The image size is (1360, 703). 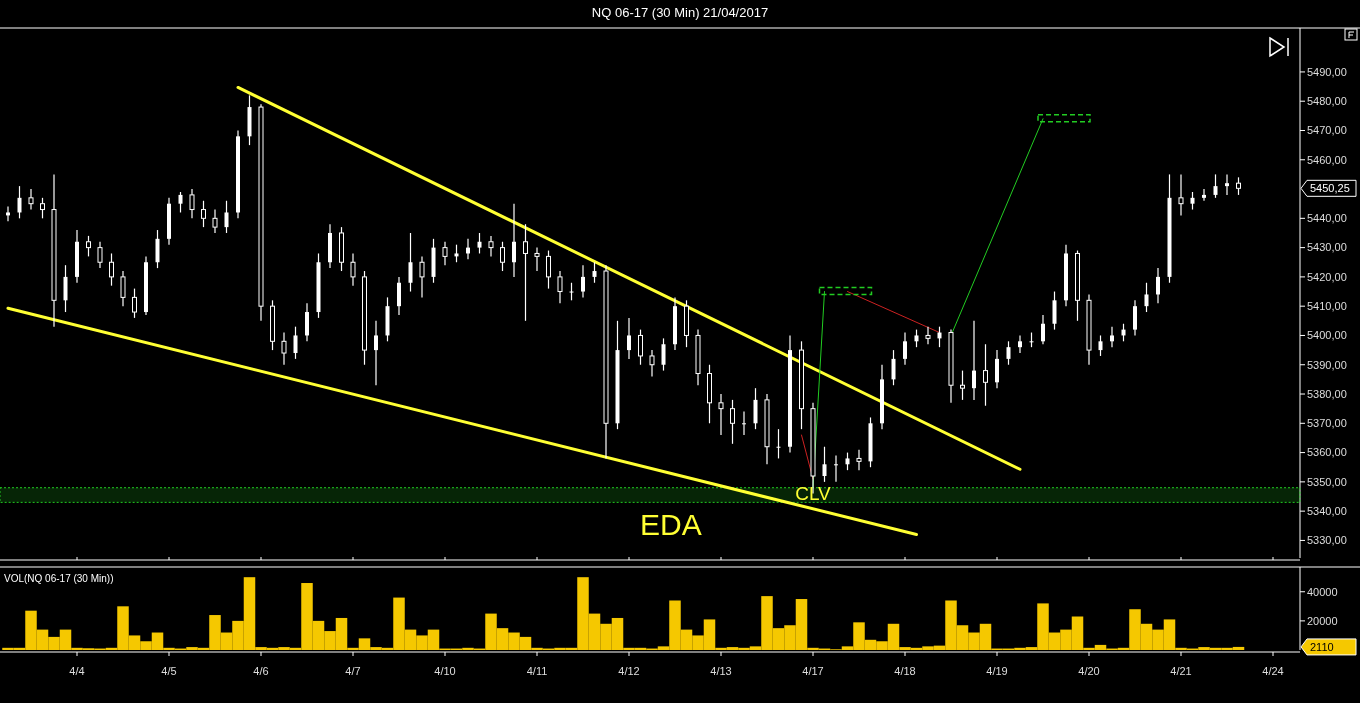 What do you see at coordinates (1327, 101) in the screenshot?
I see `y-tick-label: 5480,00` at bounding box center [1327, 101].